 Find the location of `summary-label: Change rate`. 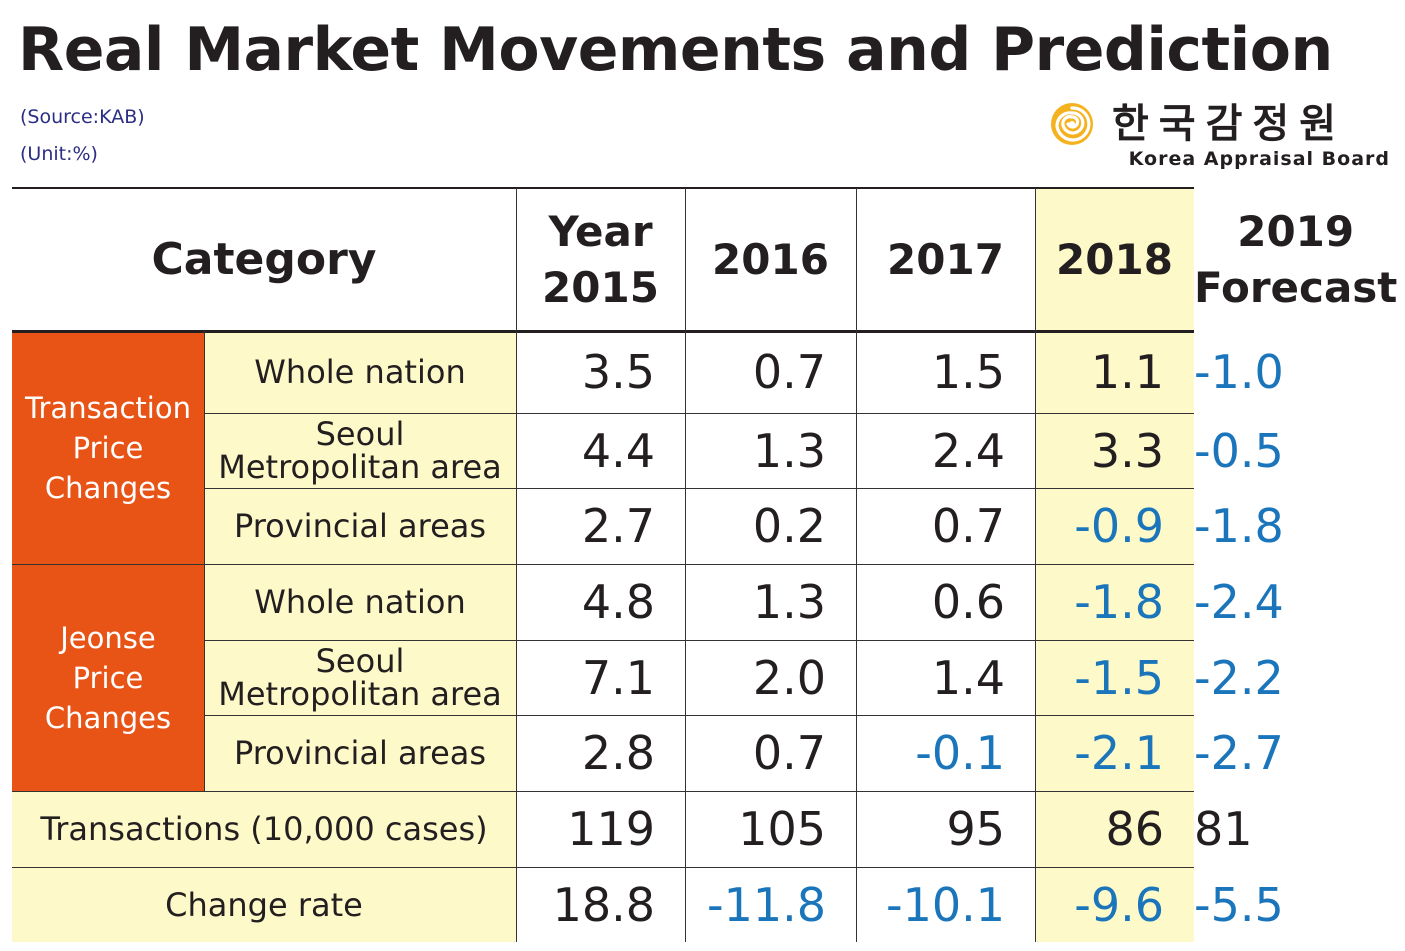

summary-label: Change rate is located at coordinates (264, 904).